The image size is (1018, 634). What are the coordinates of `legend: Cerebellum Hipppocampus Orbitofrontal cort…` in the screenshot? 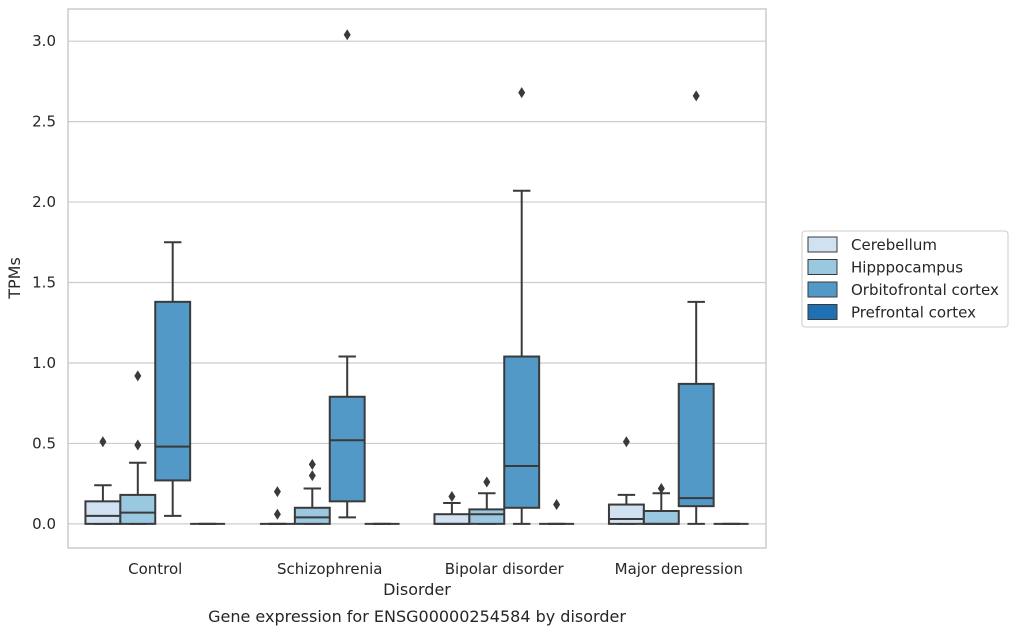 It's located at (905, 279).